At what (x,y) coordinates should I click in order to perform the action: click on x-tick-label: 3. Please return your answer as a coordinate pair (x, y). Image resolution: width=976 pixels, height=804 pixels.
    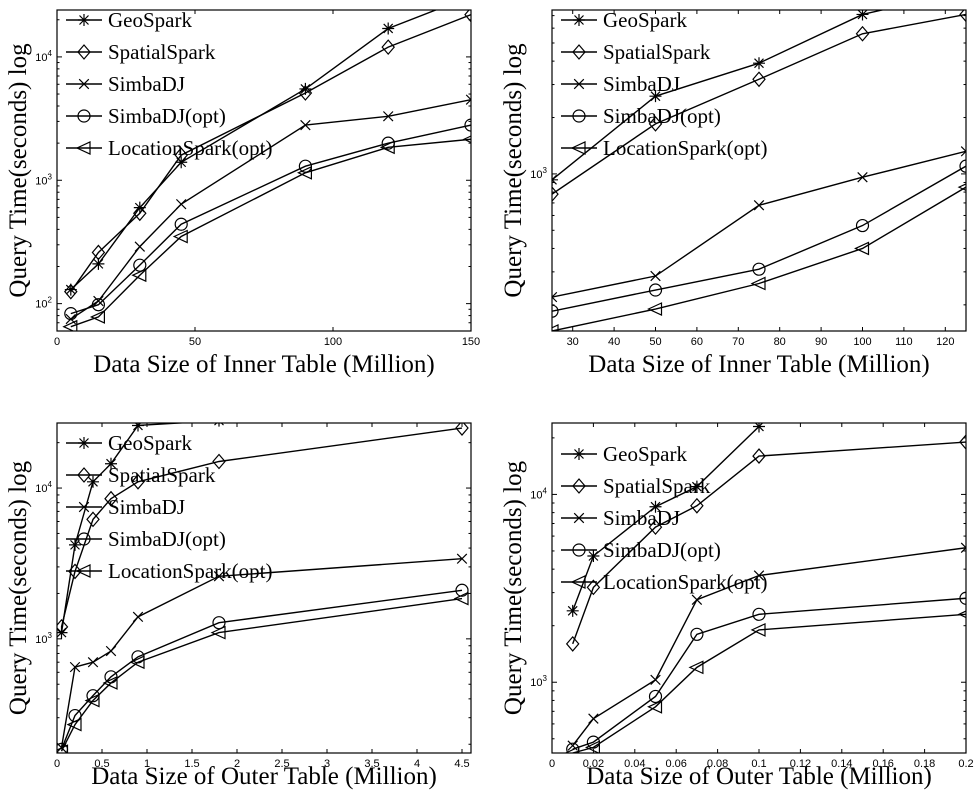
    Looking at the image, I should click on (327, 764).